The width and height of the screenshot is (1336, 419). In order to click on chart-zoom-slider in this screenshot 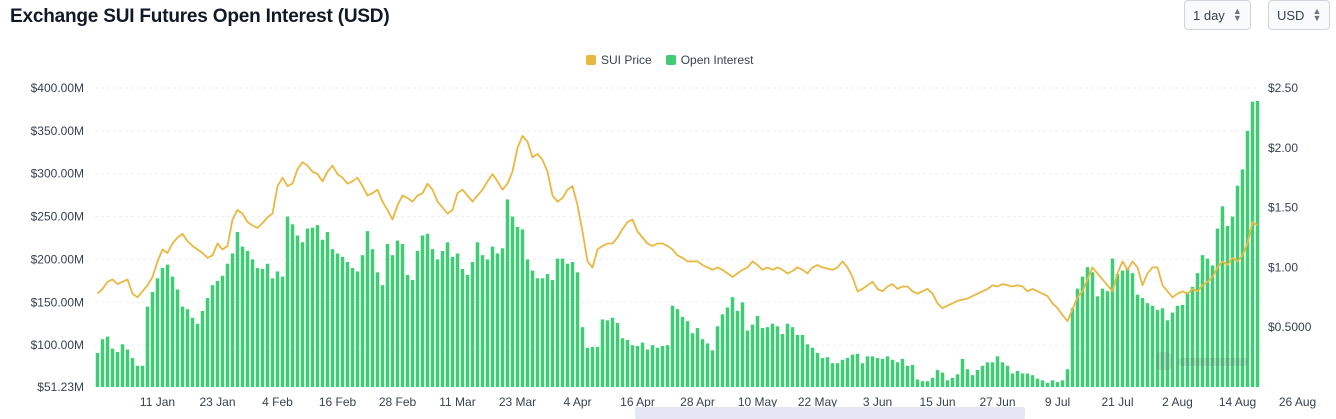, I will do `click(830, 413)`.